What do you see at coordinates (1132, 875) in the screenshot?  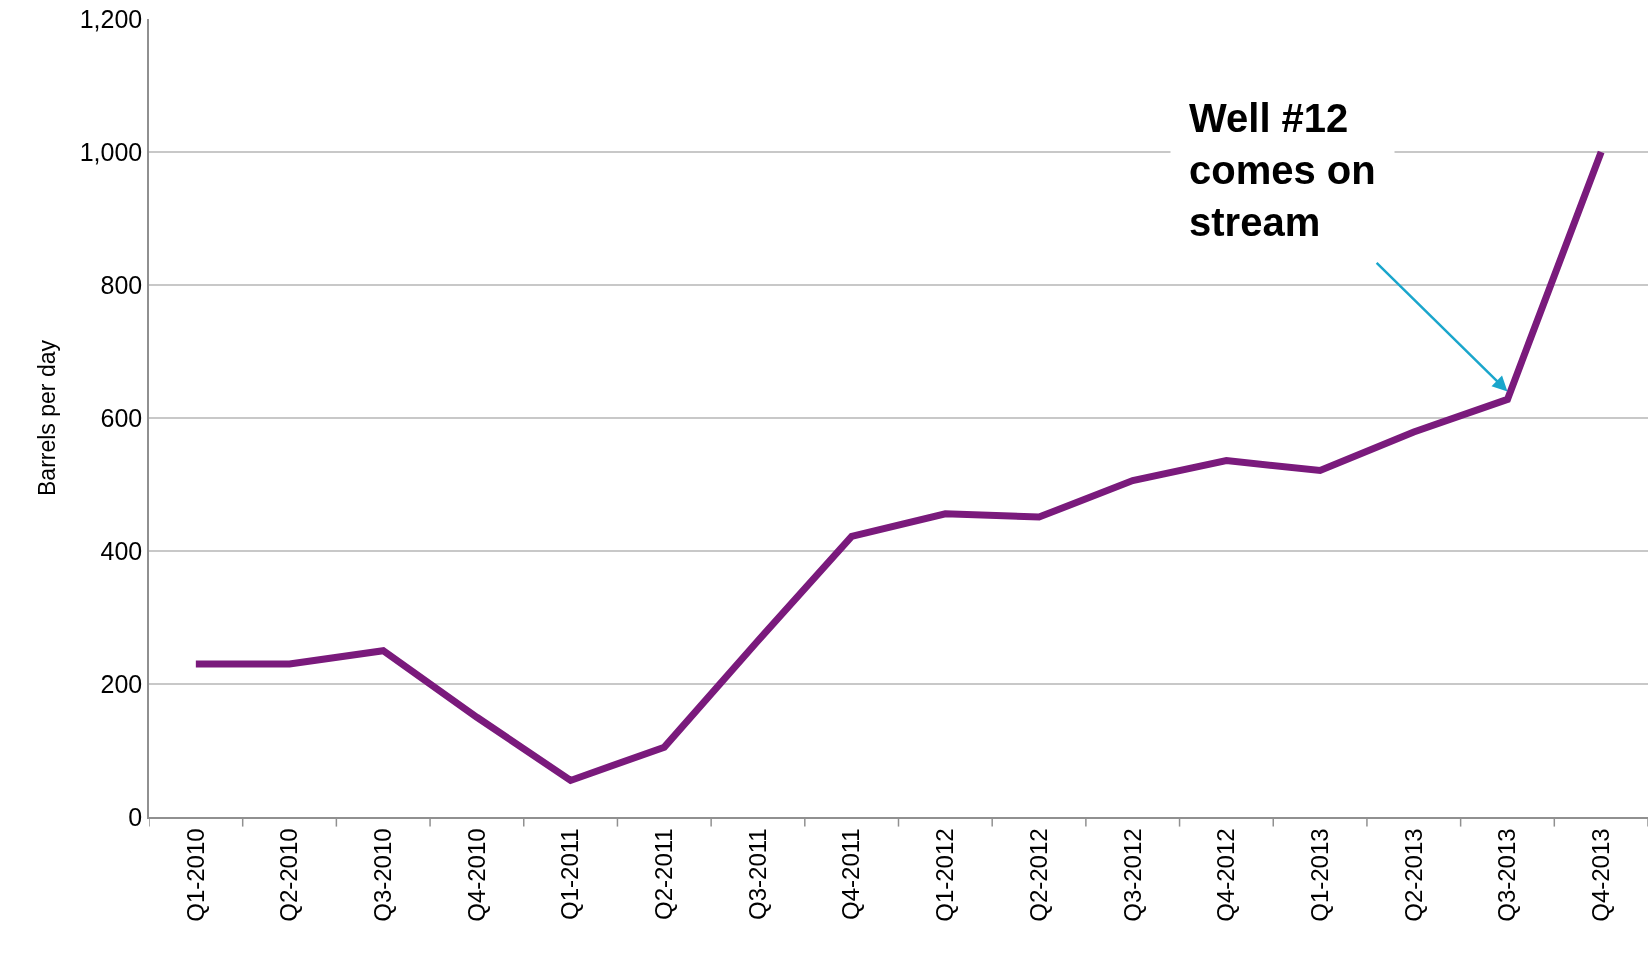 I see `x-tick-label: Q3-2012` at bounding box center [1132, 875].